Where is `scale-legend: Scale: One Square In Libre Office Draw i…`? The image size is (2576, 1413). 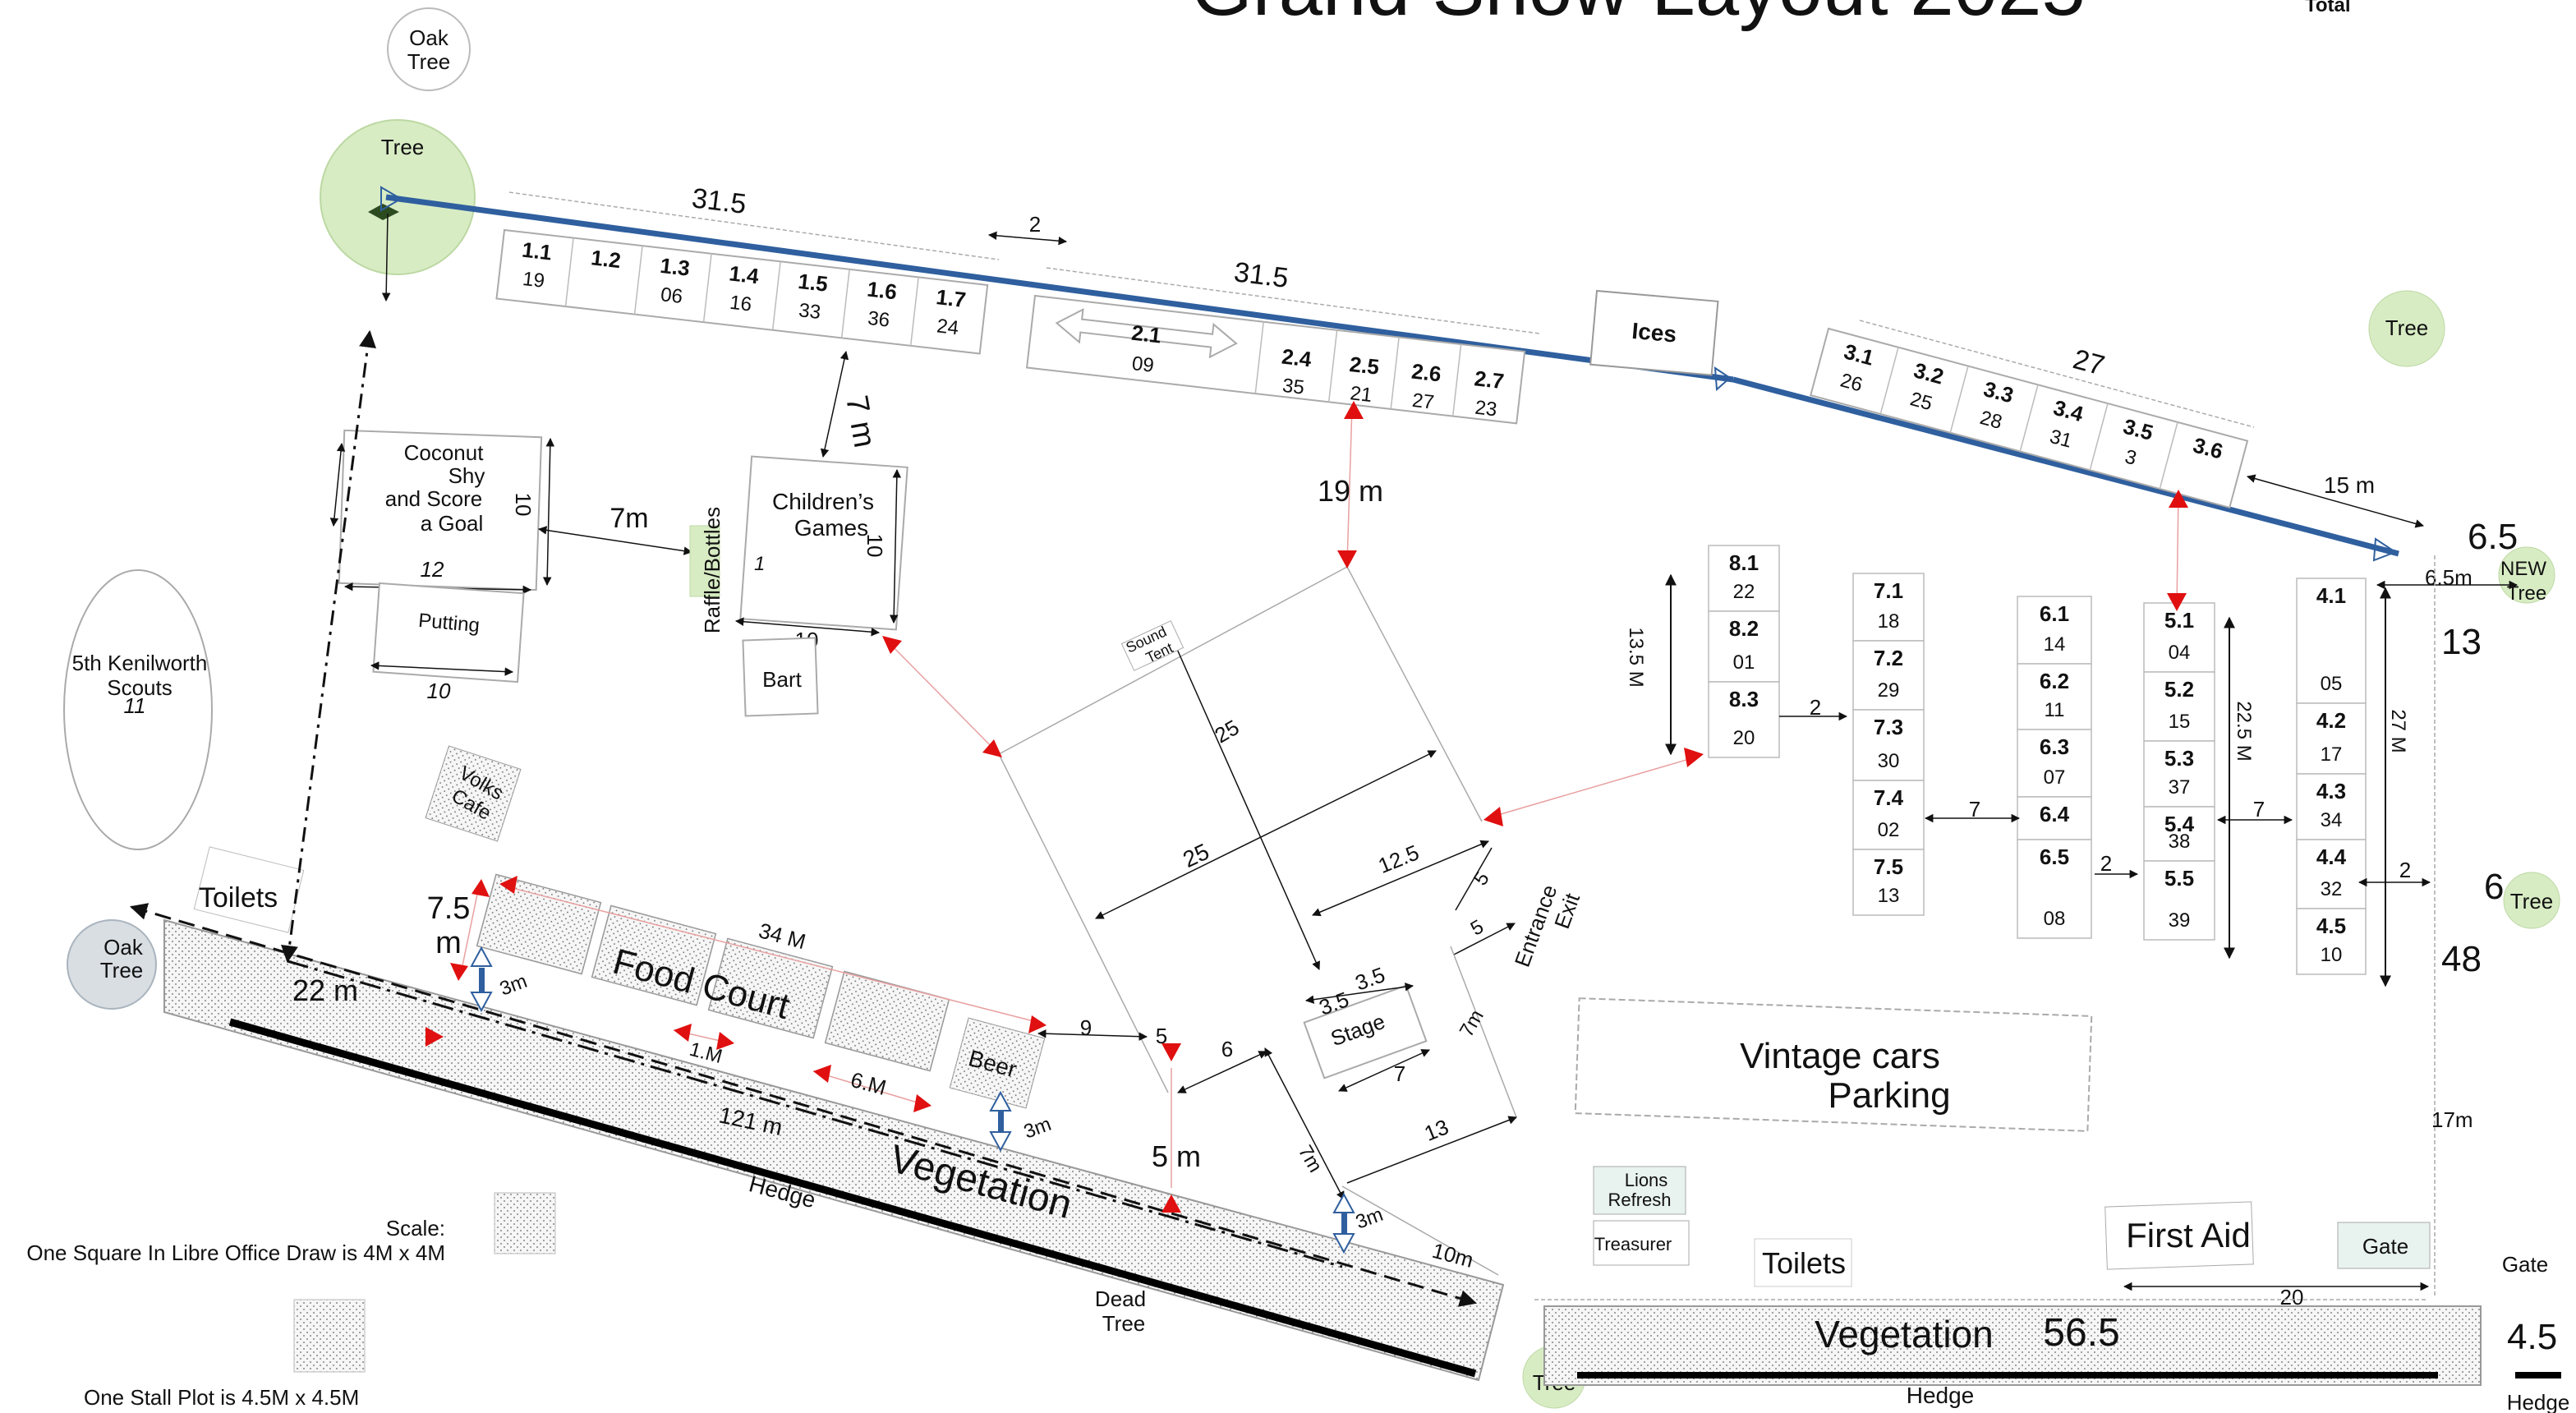 scale-legend: Scale: One Square In Libre Office Draw i… is located at coordinates (291, 1301).